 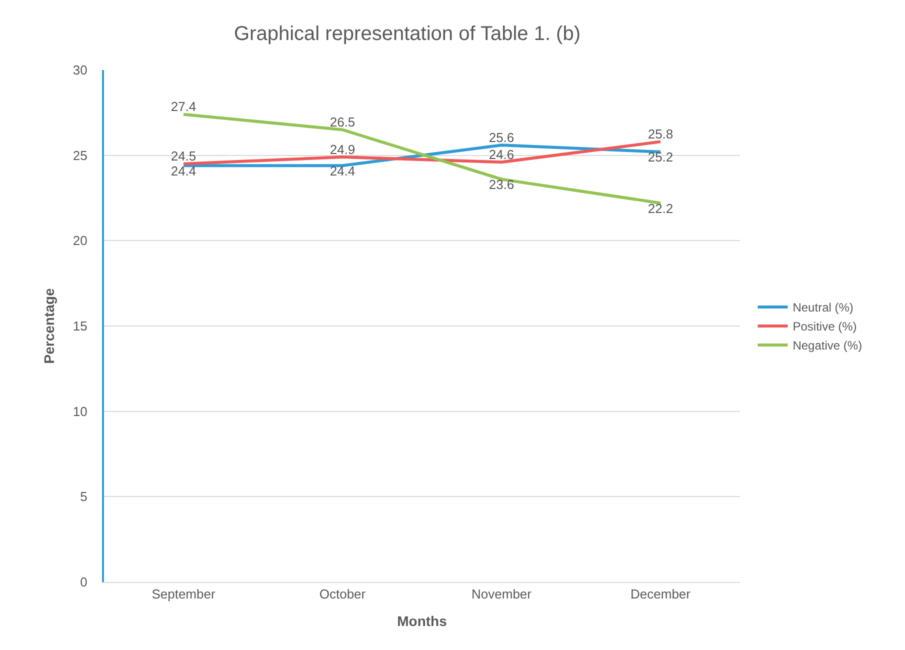 I want to click on data-label: 25.6, so click(x=501, y=137).